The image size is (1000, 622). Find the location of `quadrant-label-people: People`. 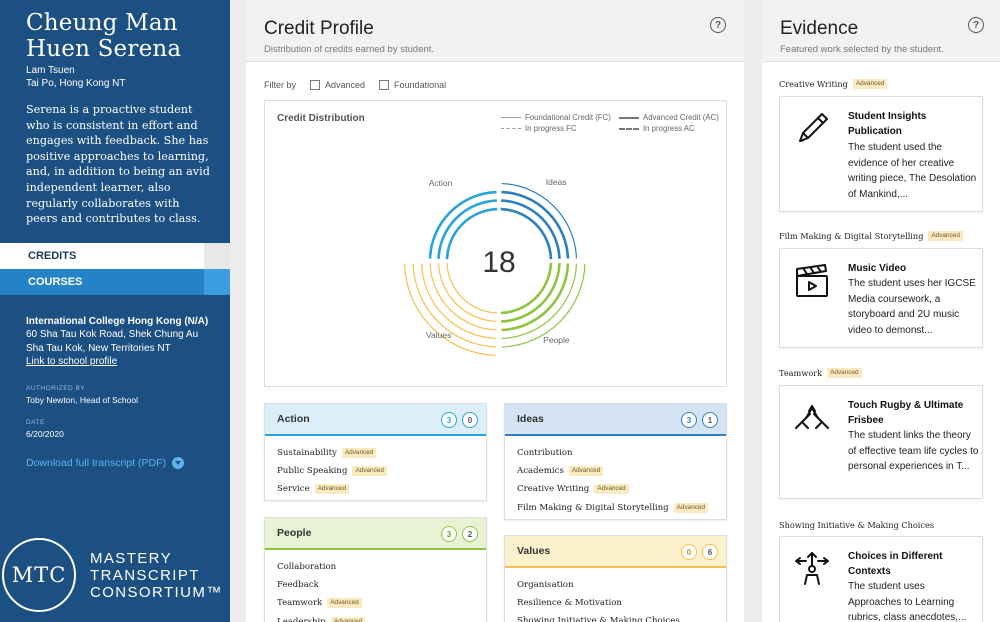

quadrant-label-people: People is located at coordinates (556, 340).